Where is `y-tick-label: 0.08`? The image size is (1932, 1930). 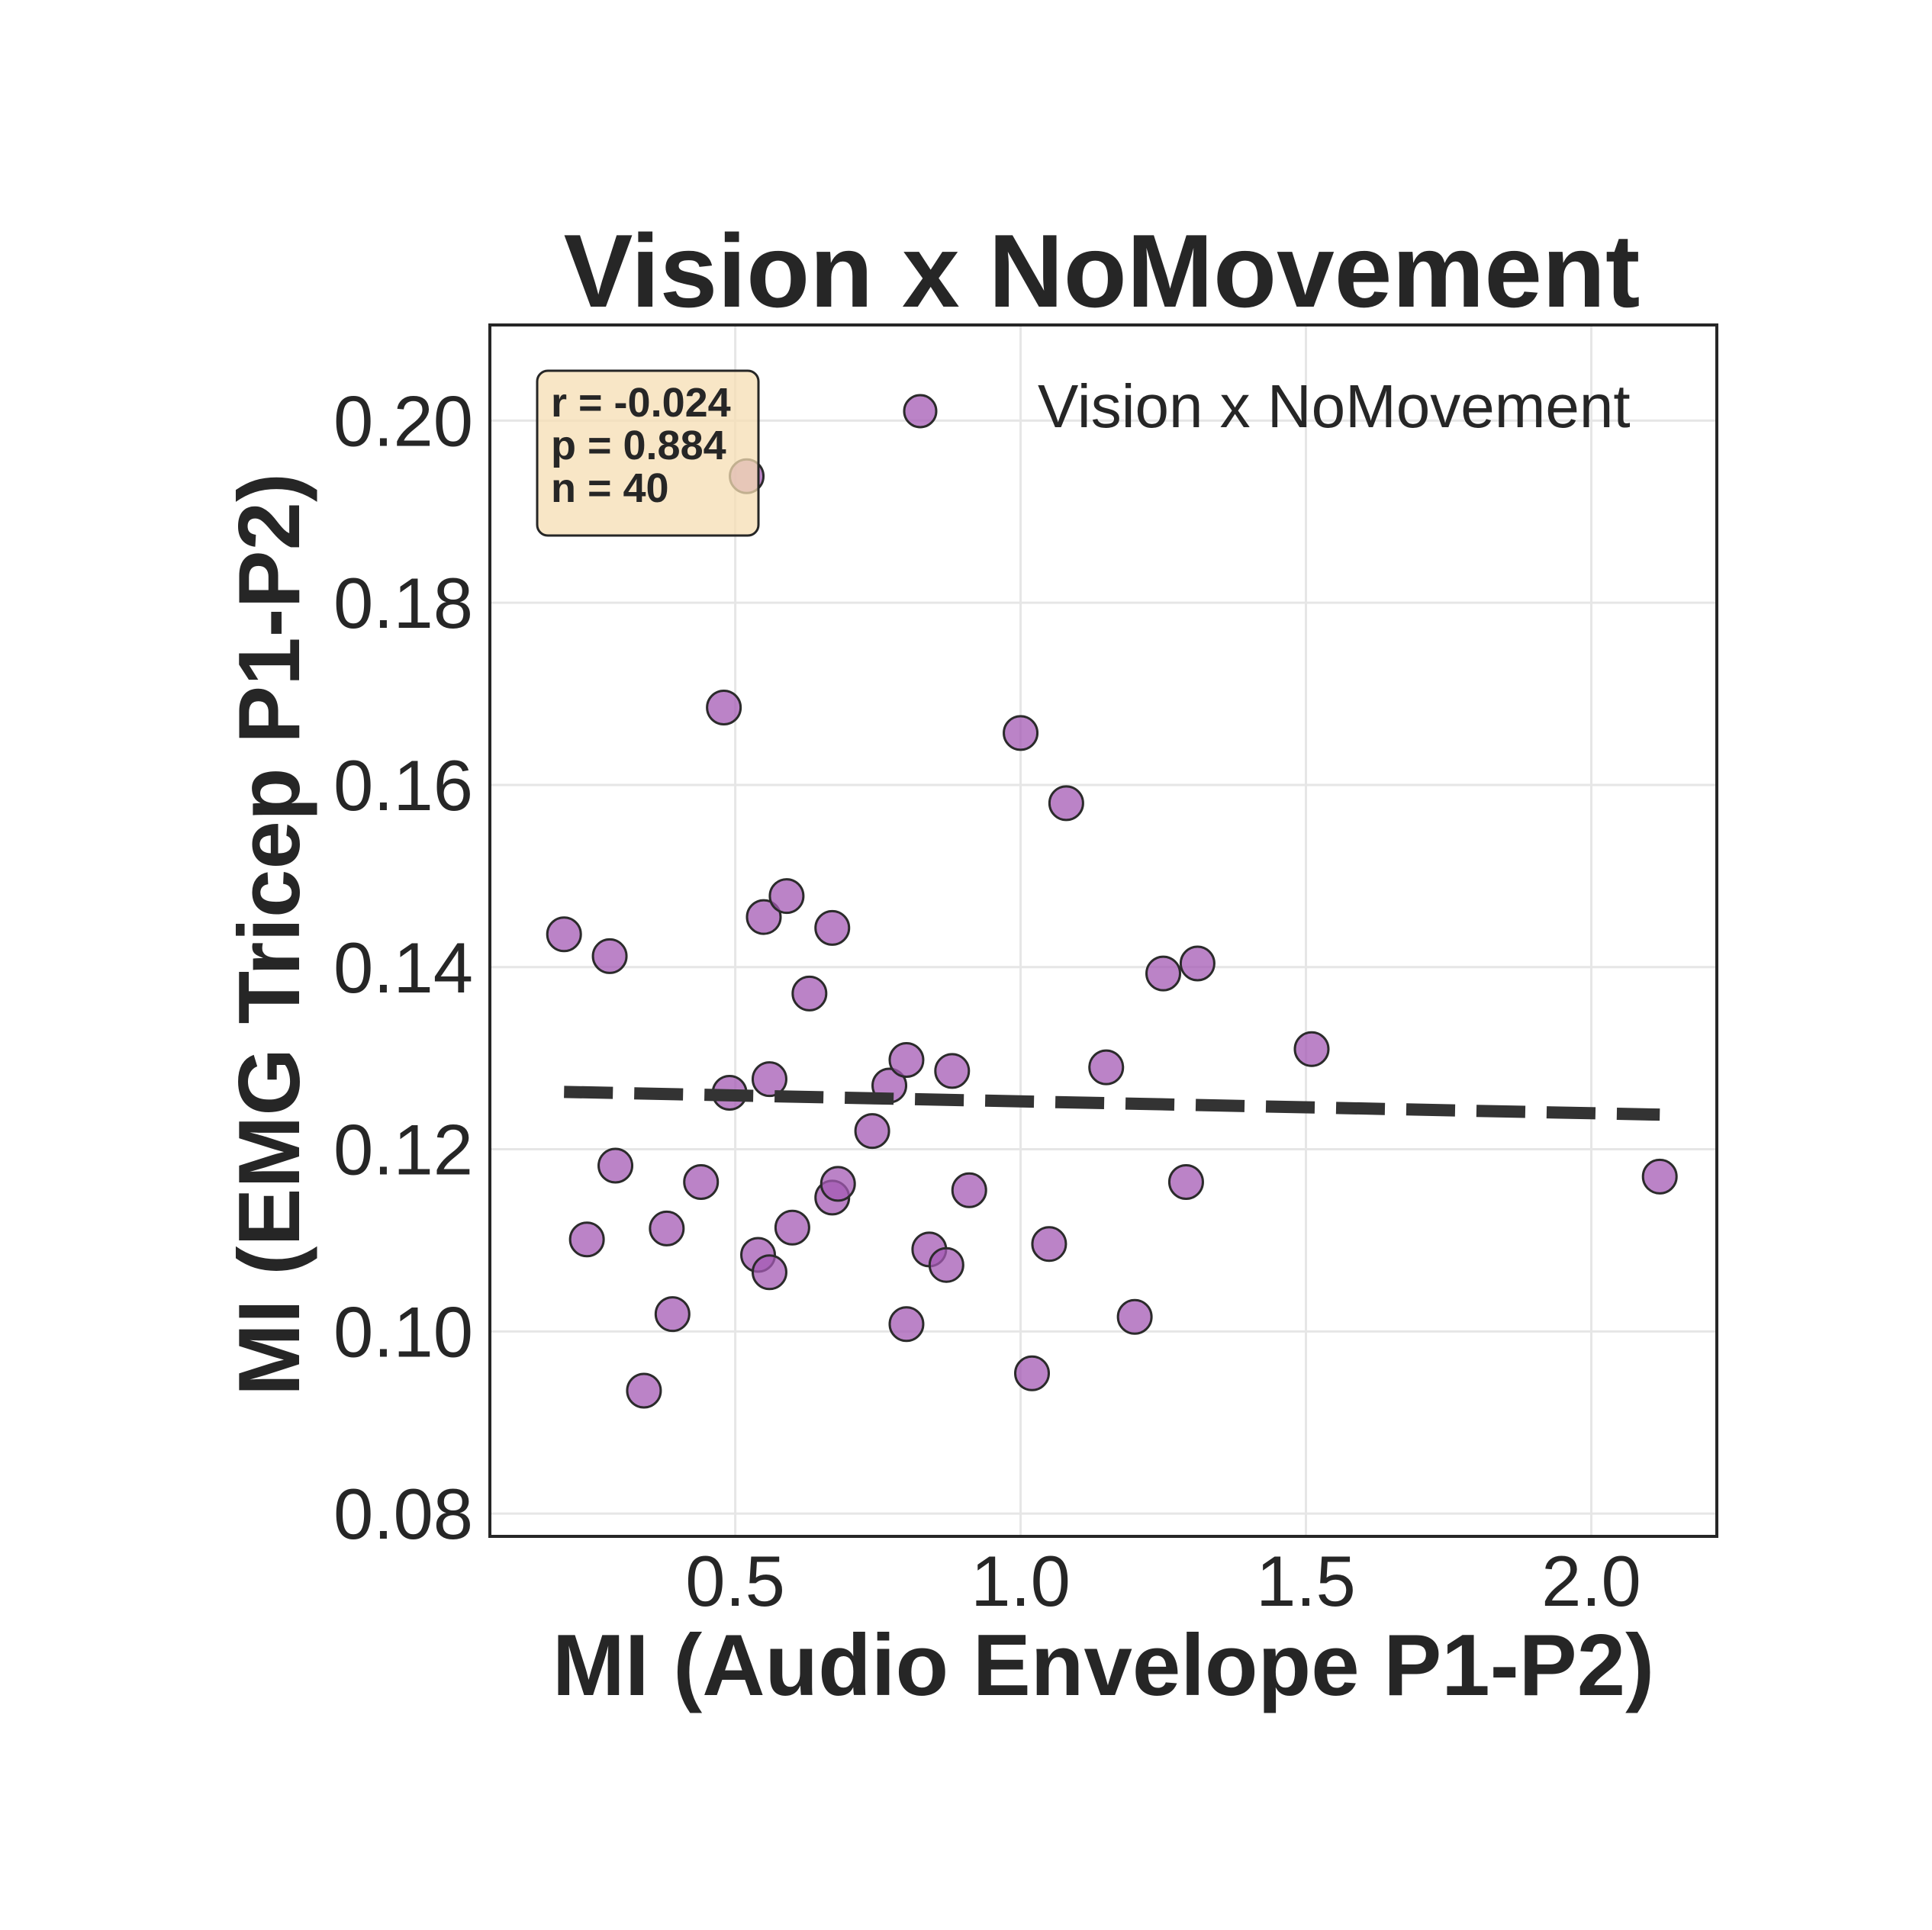
y-tick-label: 0.08 is located at coordinates (403, 1514).